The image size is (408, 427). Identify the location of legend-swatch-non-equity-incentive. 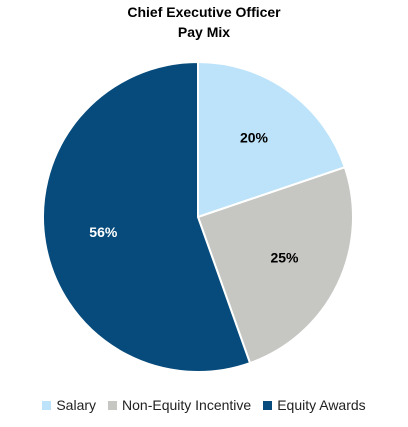
(113, 405).